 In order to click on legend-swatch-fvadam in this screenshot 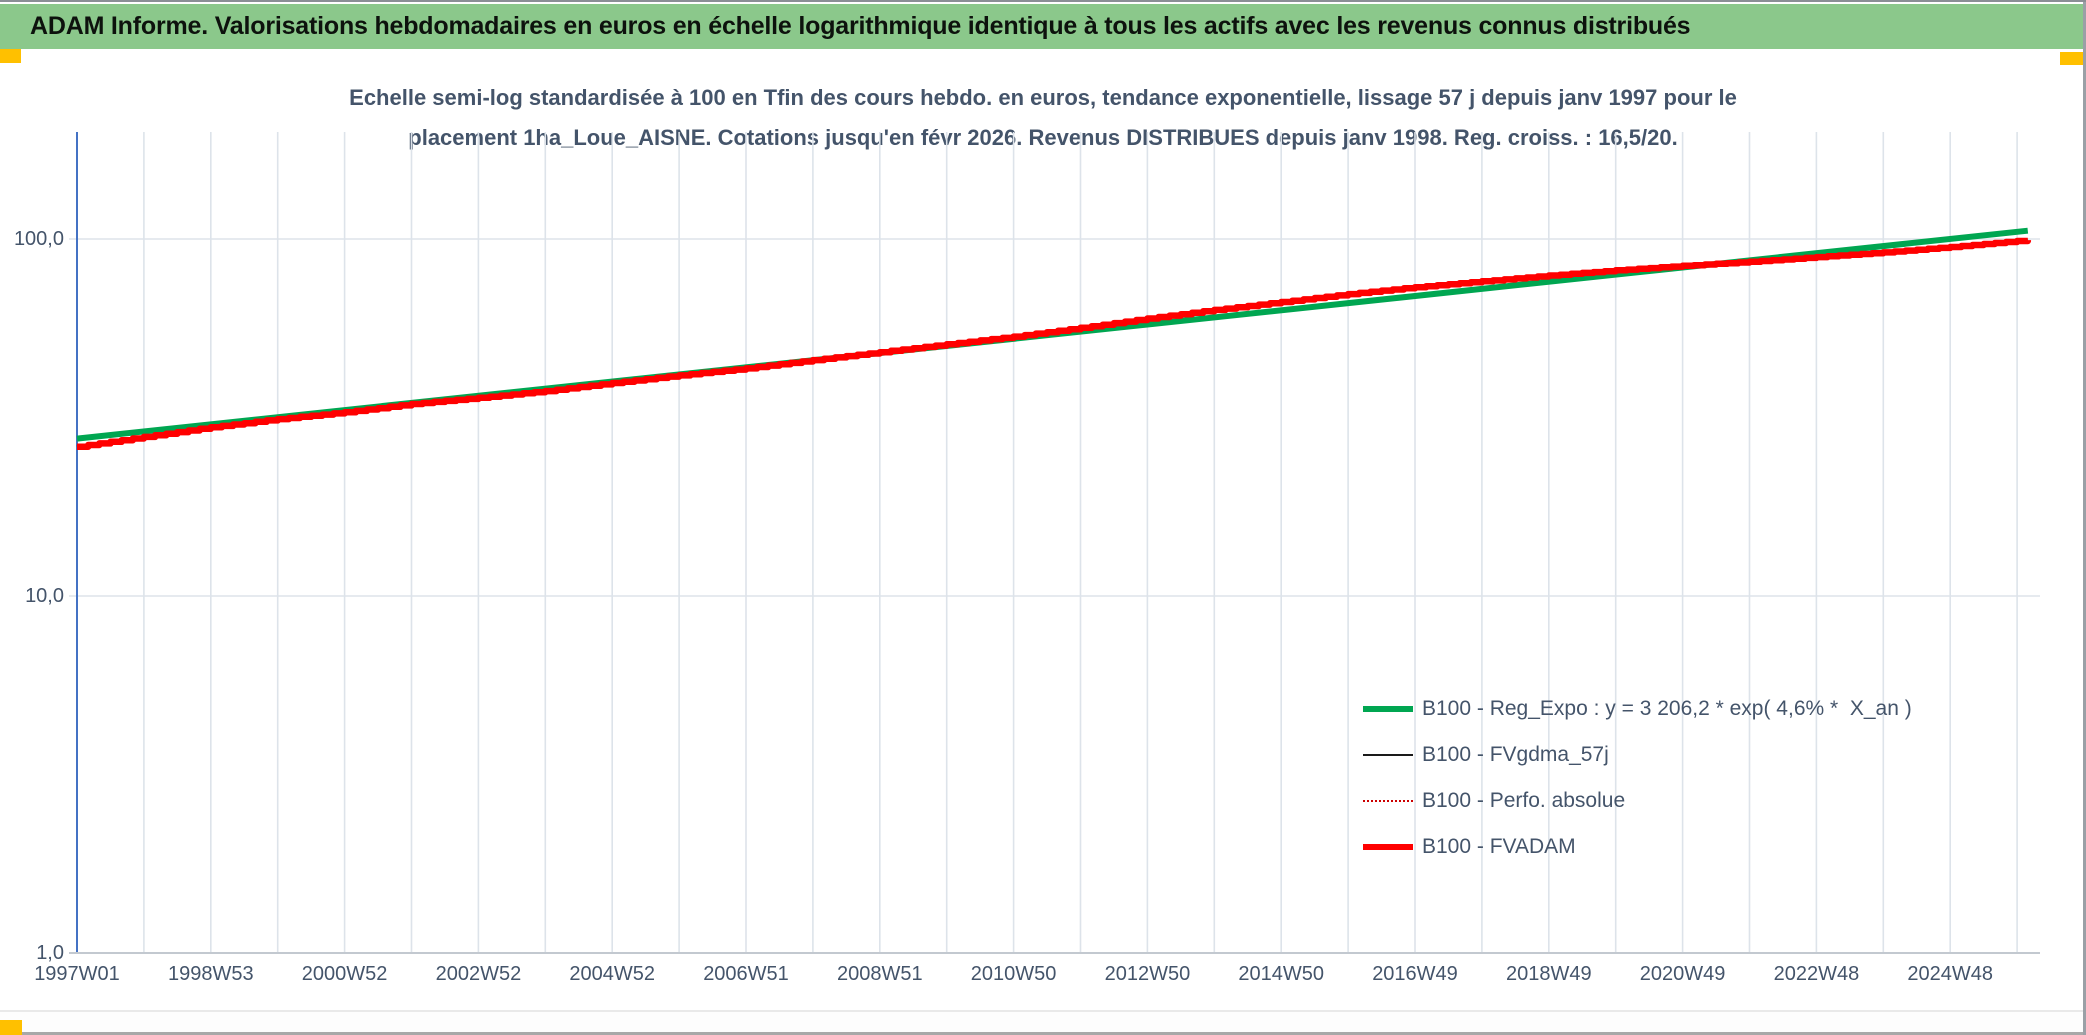, I will do `click(1388, 847)`.